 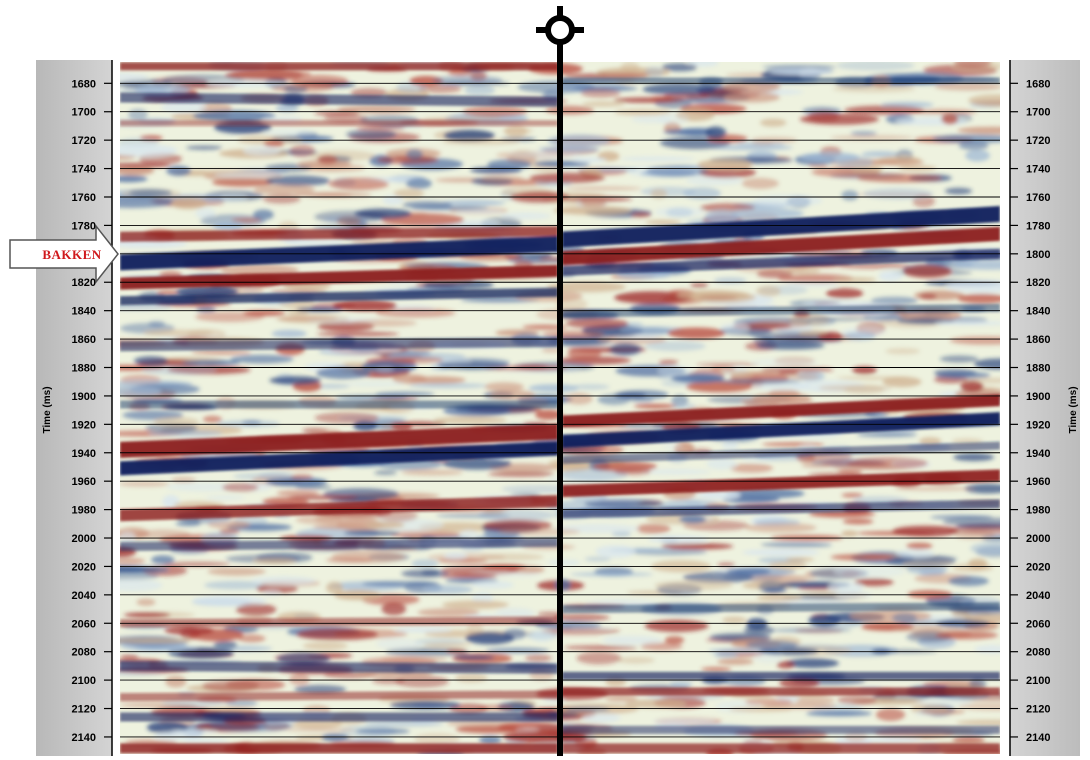 What do you see at coordinates (84, 198) in the screenshot?
I see `left-tick-label: 1760` at bounding box center [84, 198].